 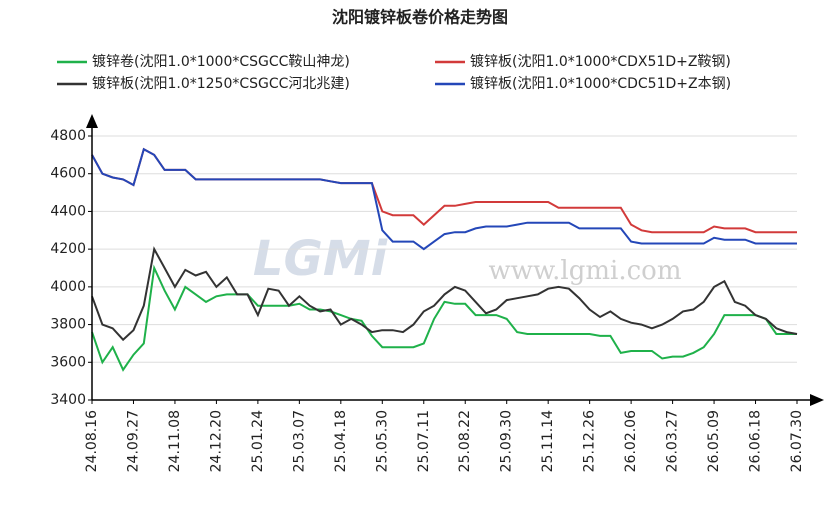 What do you see at coordinates (68, 174) in the screenshot?
I see `y-tick-label: 4600` at bounding box center [68, 174].